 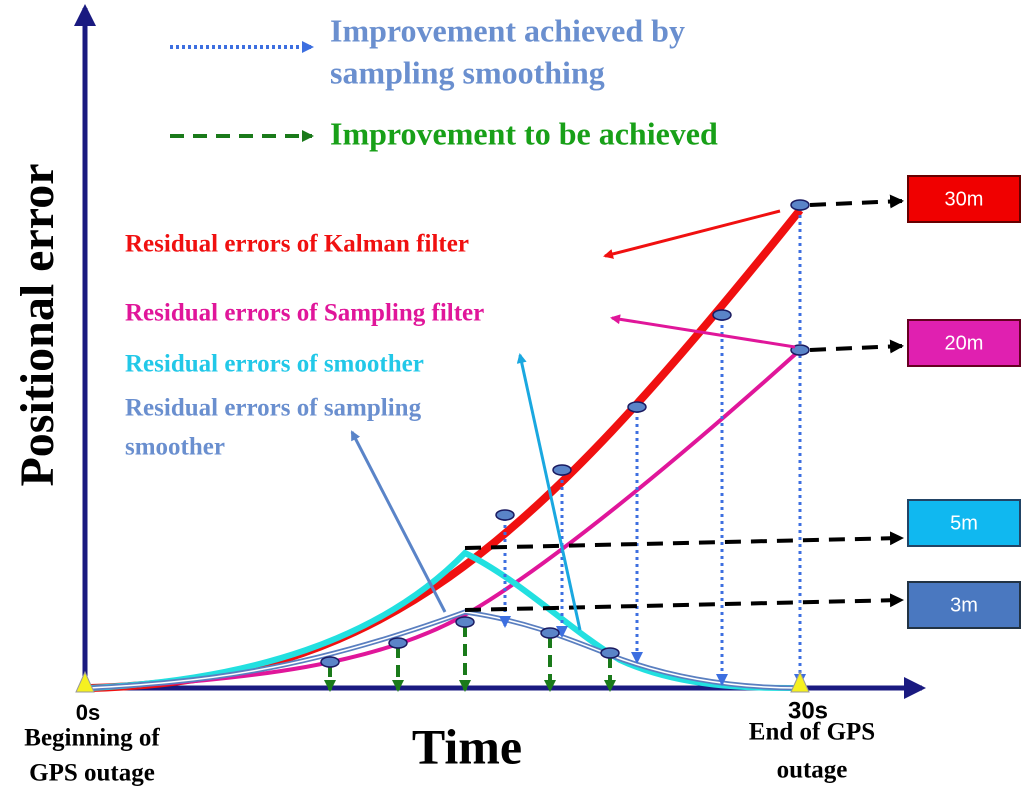 What do you see at coordinates (964, 199) in the screenshot?
I see `box-label: 30m` at bounding box center [964, 199].